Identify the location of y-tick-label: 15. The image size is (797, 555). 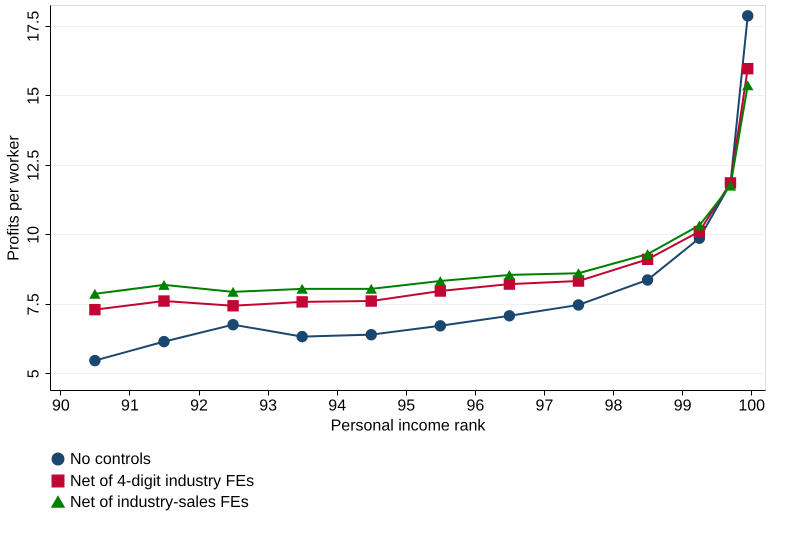
(34, 95).